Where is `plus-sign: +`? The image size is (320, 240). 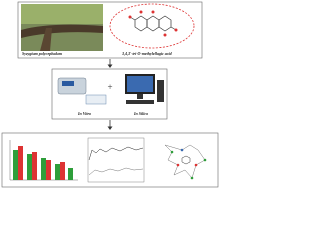
plus-sign: + is located at coordinates (109, 87).